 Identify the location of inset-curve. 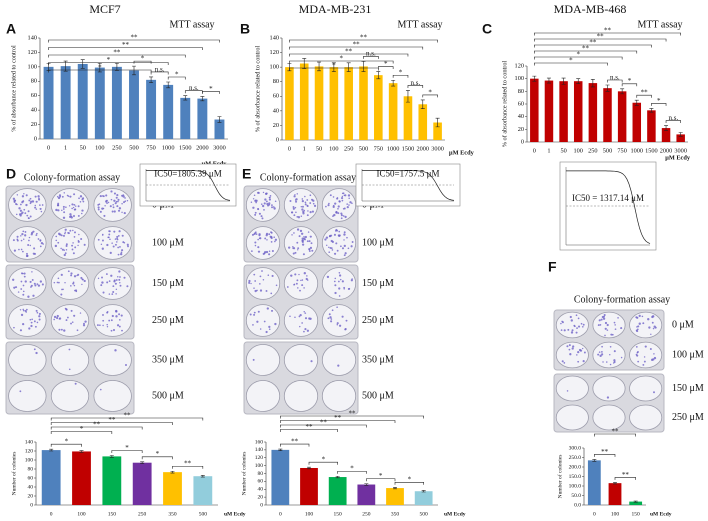
(188, 185).